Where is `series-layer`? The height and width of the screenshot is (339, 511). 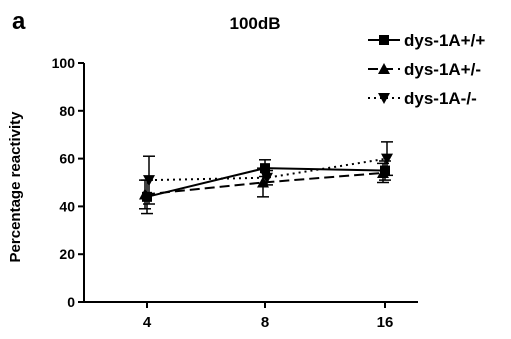 series-layer is located at coordinates (266, 178).